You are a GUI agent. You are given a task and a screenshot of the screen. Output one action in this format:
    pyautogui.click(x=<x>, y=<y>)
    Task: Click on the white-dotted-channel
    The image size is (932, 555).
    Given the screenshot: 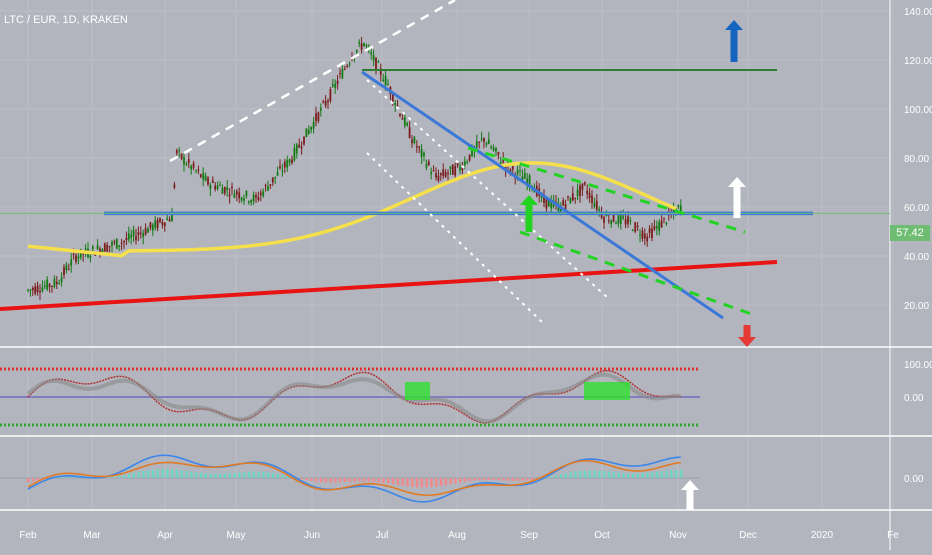 What is the action you would take?
    pyautogui.click(x=487, y=189)
    